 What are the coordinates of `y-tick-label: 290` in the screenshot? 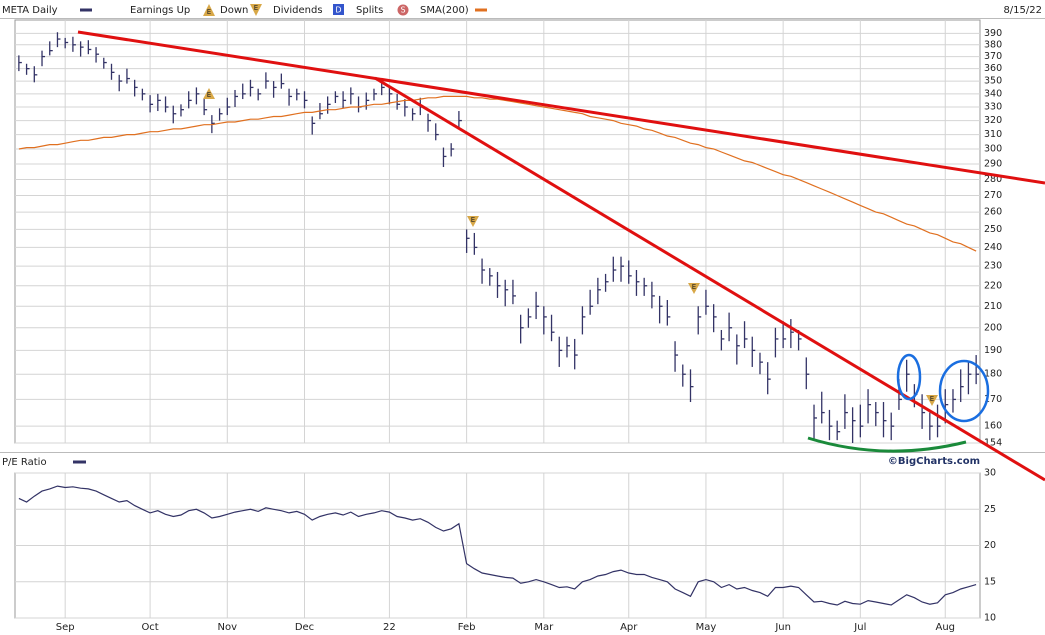 It's located at (993, 163).